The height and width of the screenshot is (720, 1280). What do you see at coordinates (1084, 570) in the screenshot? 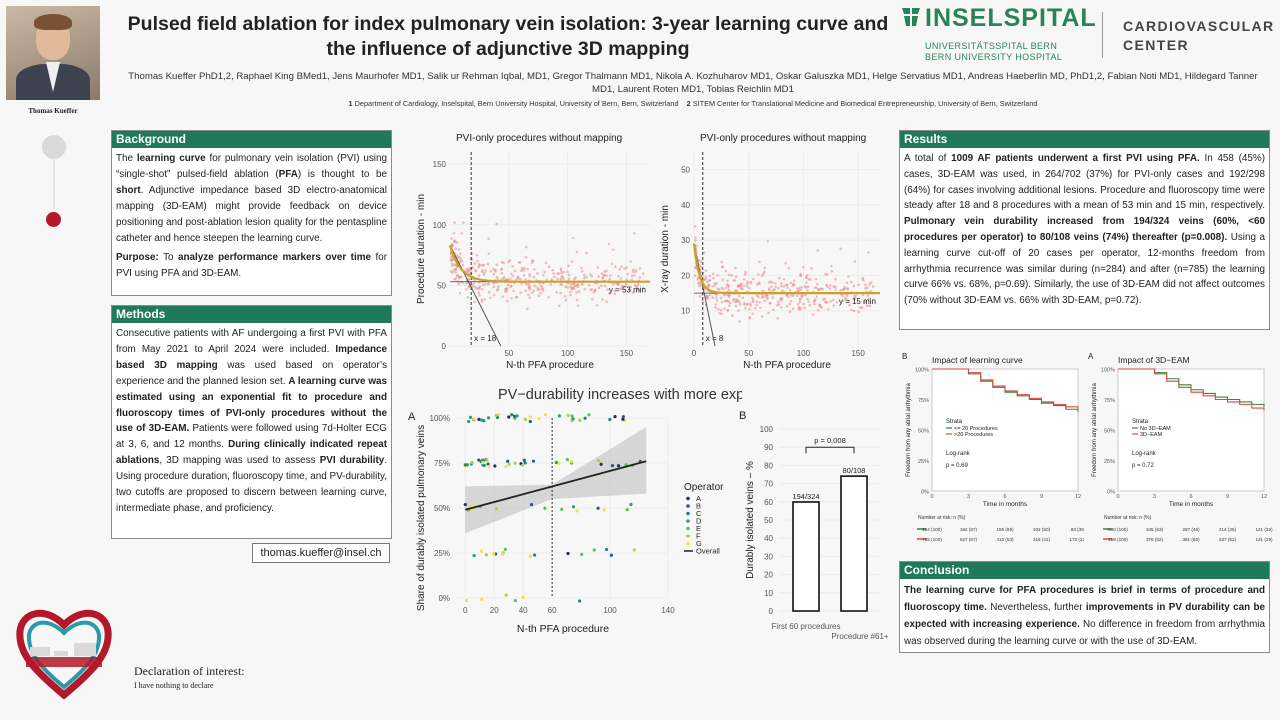
I see `conclusion-heading: Conclusion` at bounding box center [1084, 570].